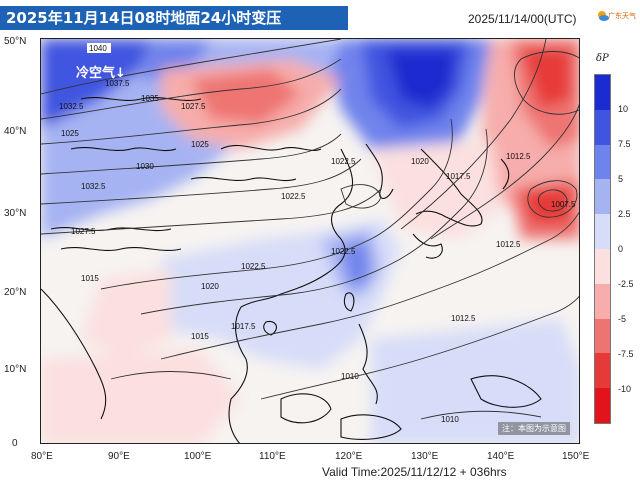 This screenshot has height=483, width=640. What do you see at coordinates (621, 179) in the screenshot?
I see `legend-tick: 5` at bounding box center [621, 179].